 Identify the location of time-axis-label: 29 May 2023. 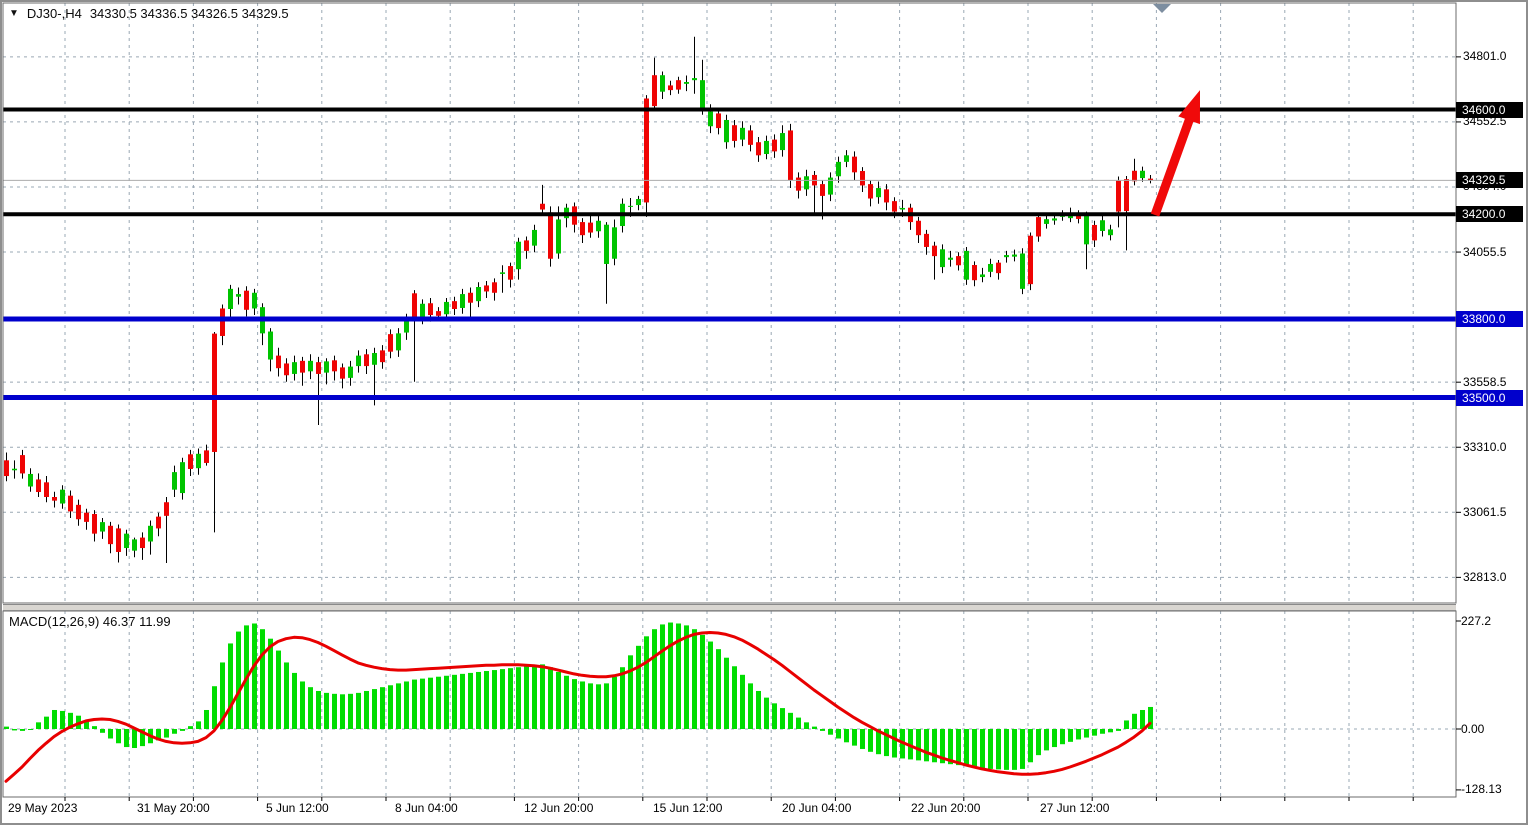
(43, 808).